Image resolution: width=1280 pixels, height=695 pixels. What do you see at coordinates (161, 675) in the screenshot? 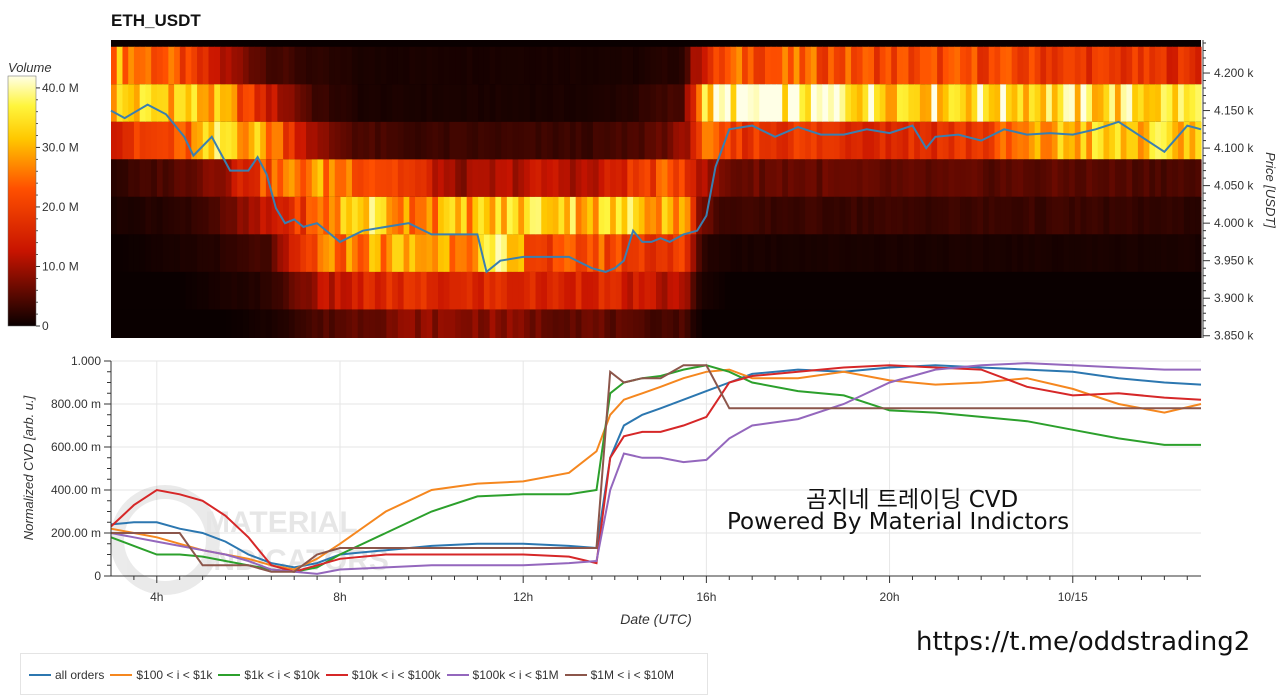
I see `legend-entry: $100 < i < $1k` at bounding box center [161, 675].